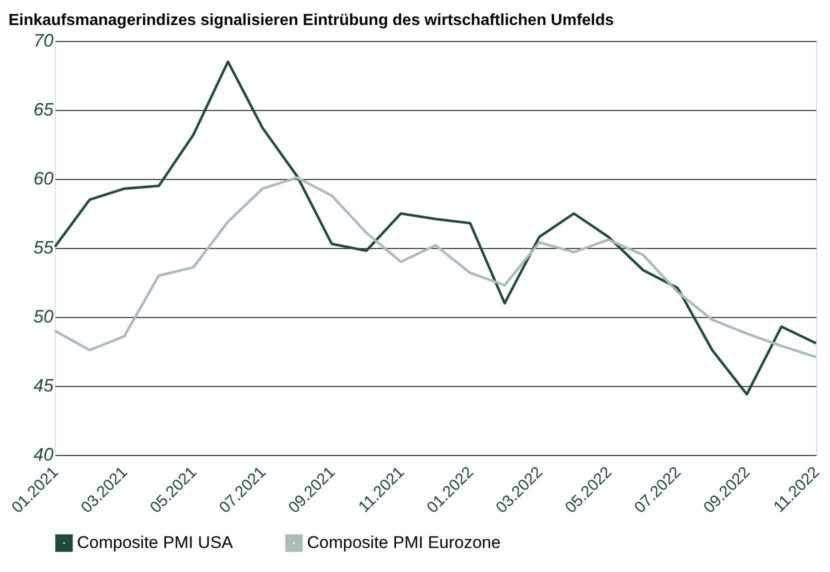 The image size is (830, 572). I want to click on legend-label: Composite PMI USA, so click(155, 542).